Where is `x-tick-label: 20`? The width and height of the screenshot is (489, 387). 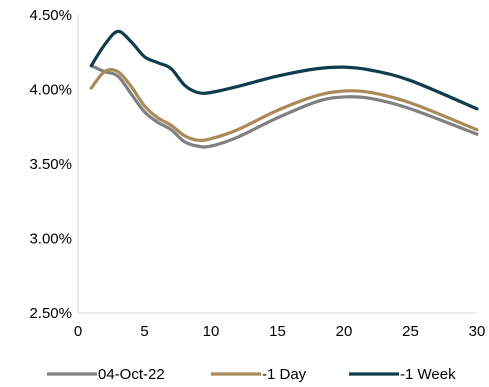 x-tick-label: 20 is located at coordinates (344, 331).